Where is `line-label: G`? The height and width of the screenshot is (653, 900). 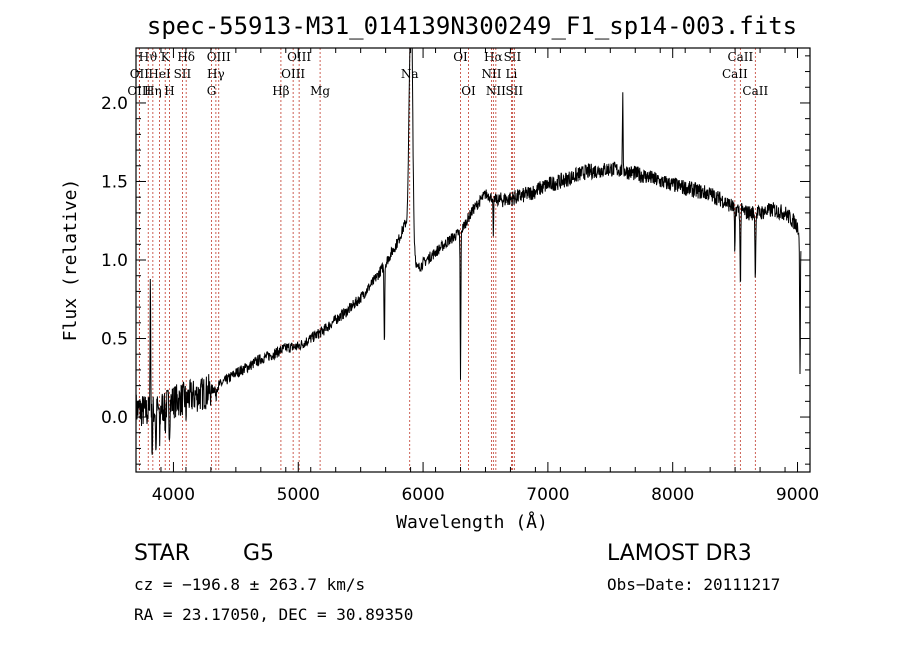
line-label: G is located at coordinates (212, 91).